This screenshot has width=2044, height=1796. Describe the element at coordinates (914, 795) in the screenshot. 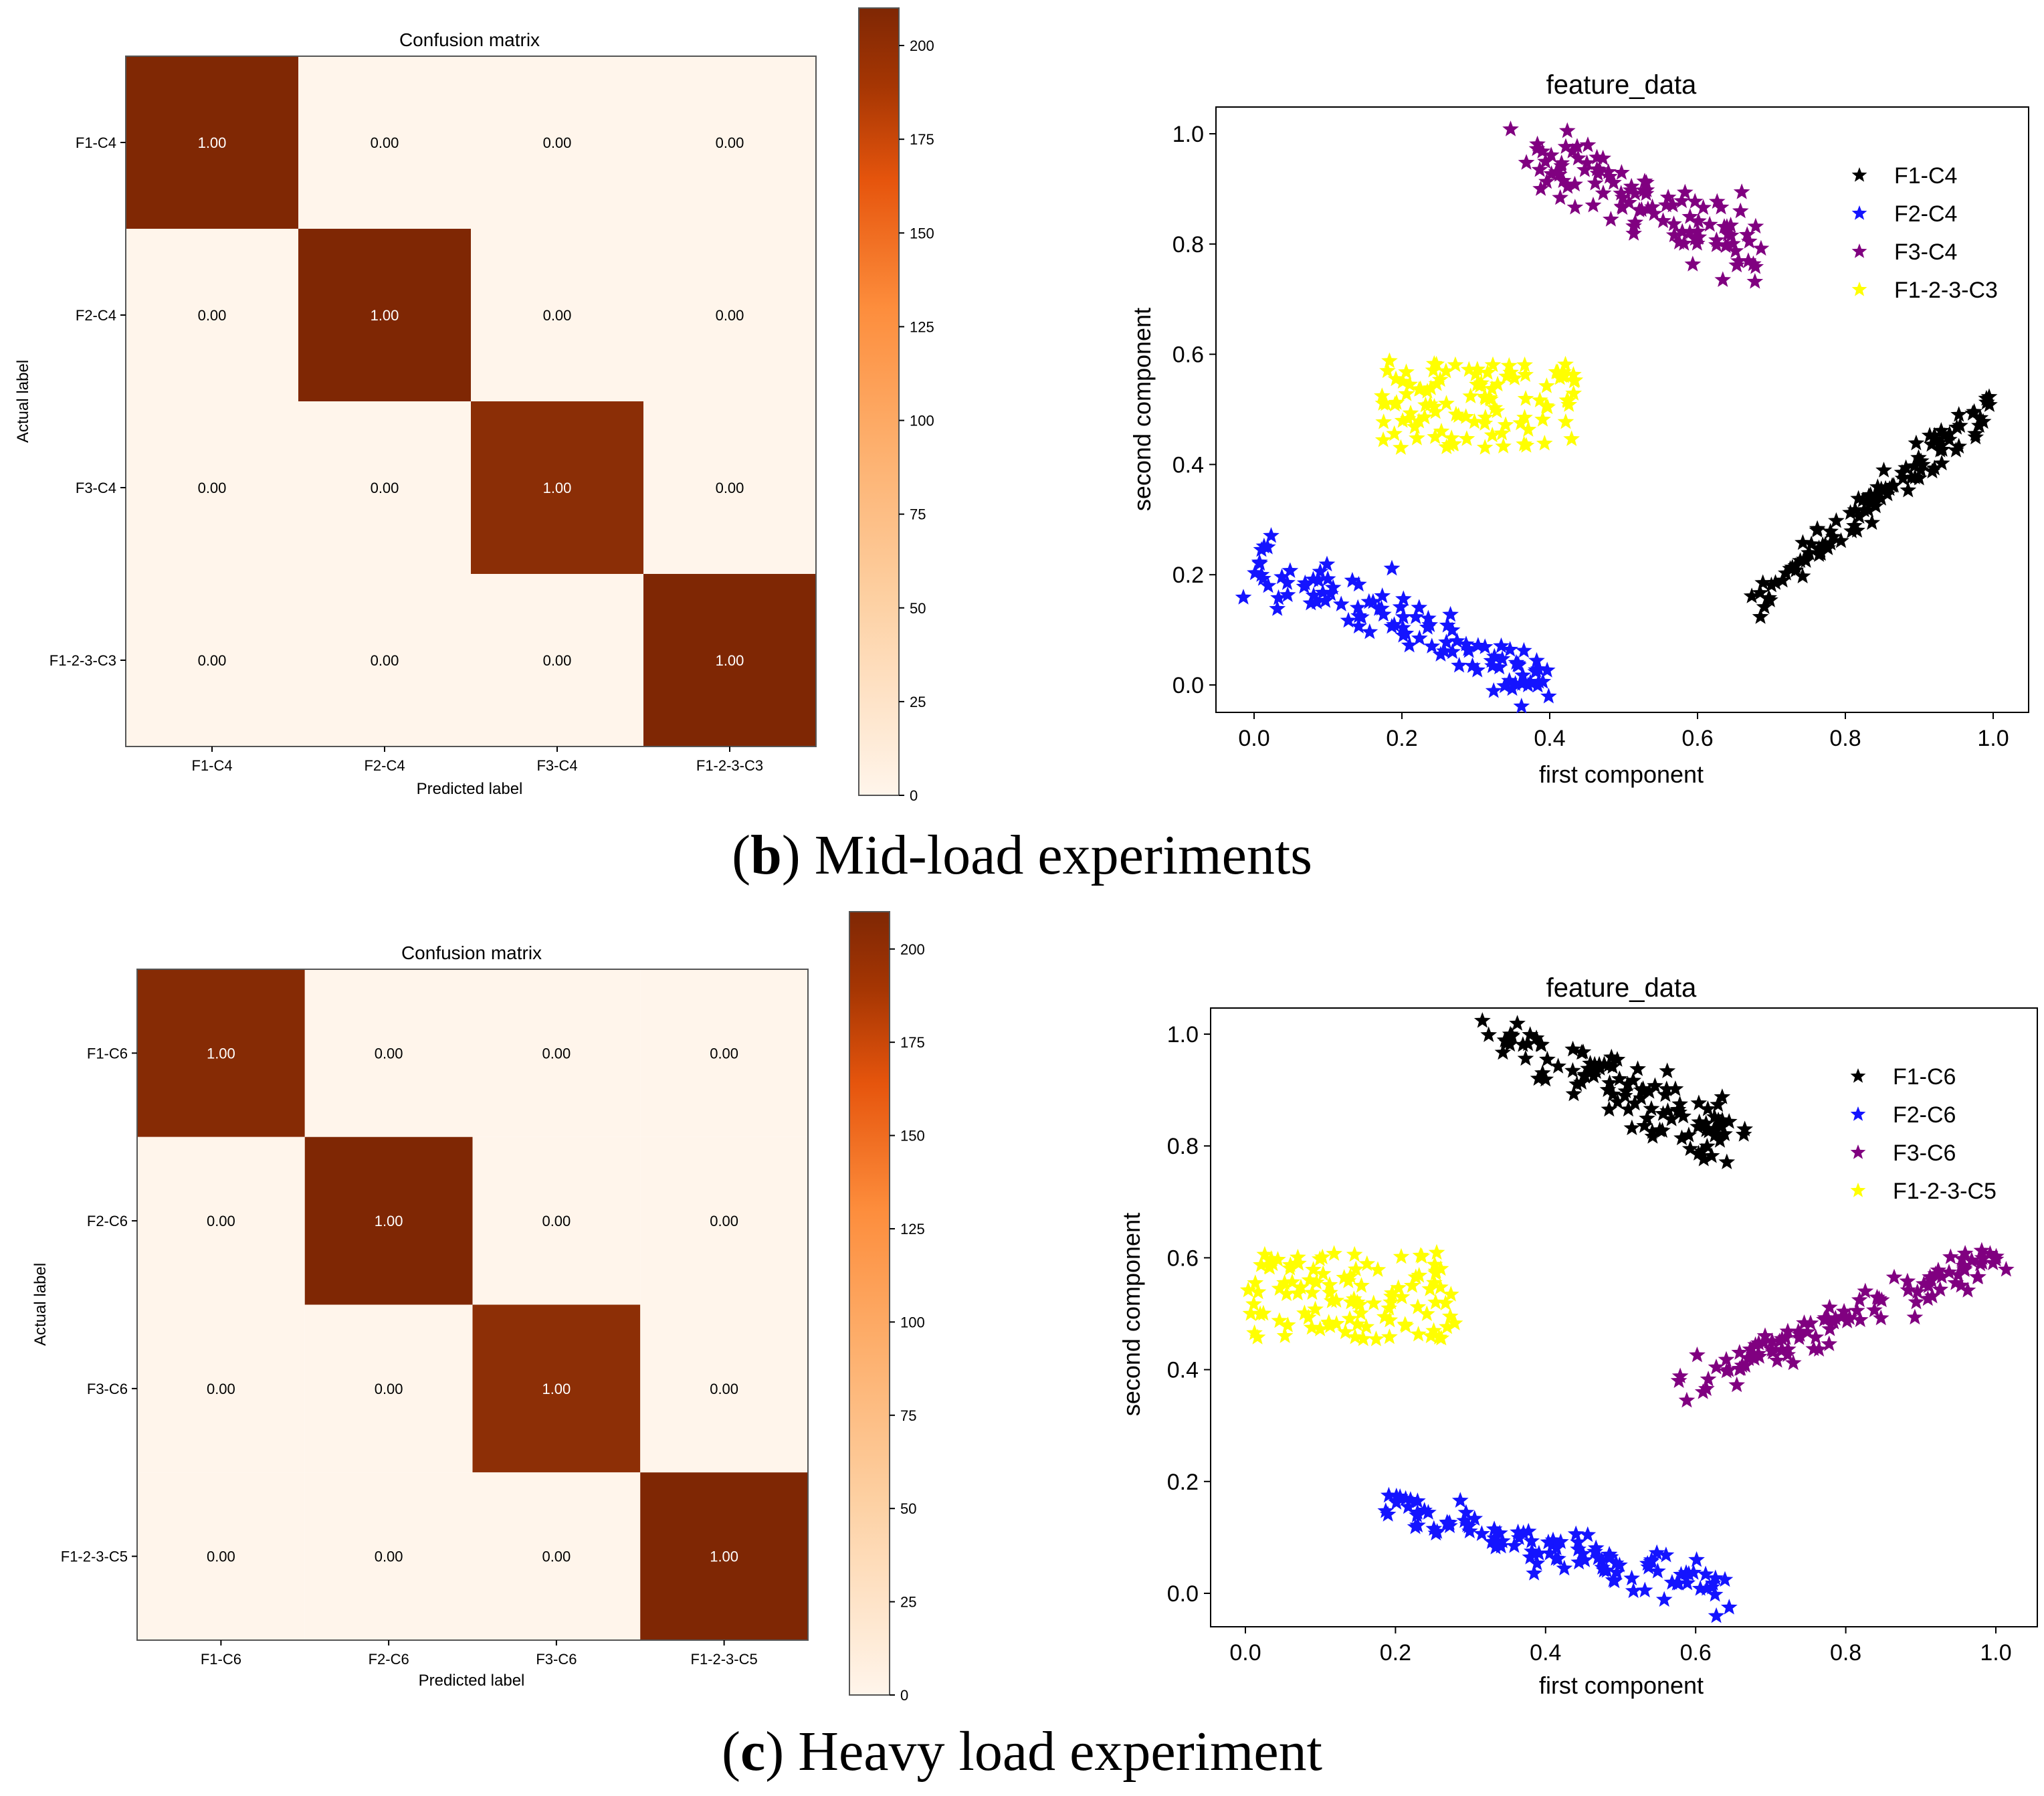

I see `colorbar-tick-label: 0` at that location.